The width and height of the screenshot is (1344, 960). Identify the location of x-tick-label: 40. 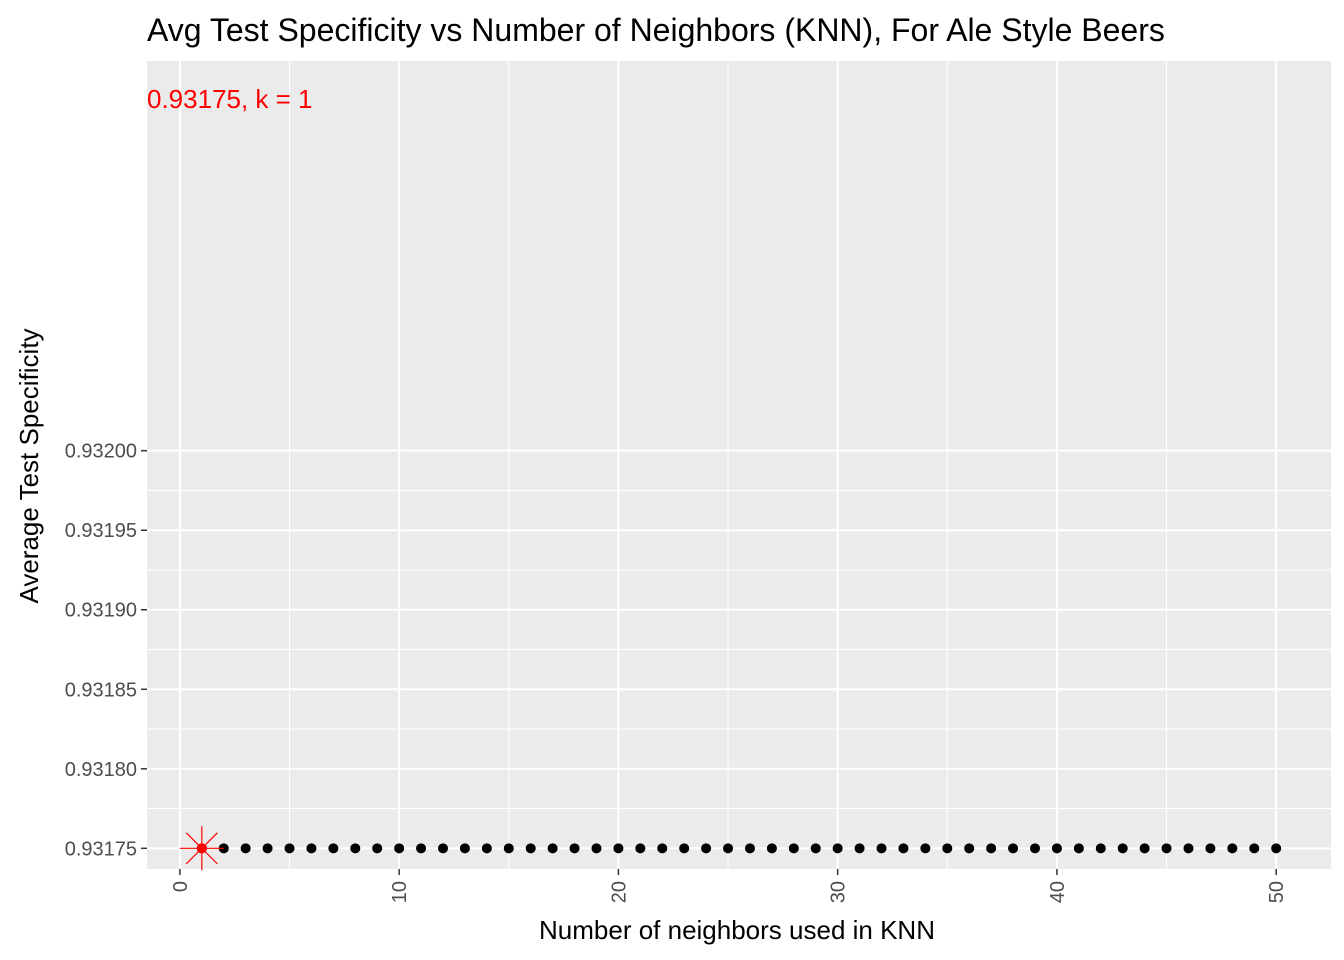
(1058, 892).